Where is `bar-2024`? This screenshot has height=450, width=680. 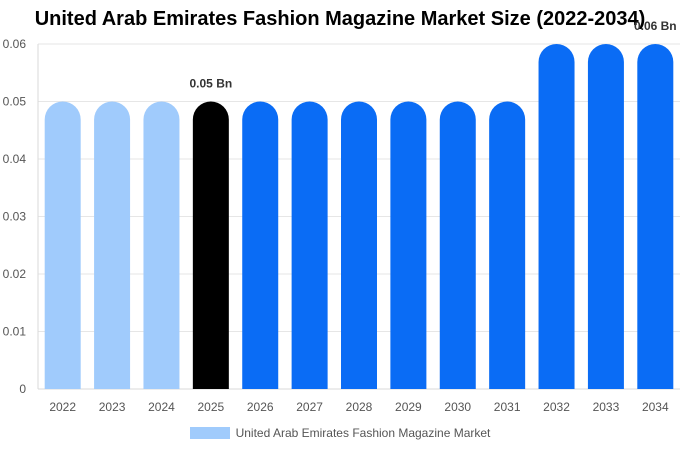 bar-2024 is located at coordinates (161, 245).